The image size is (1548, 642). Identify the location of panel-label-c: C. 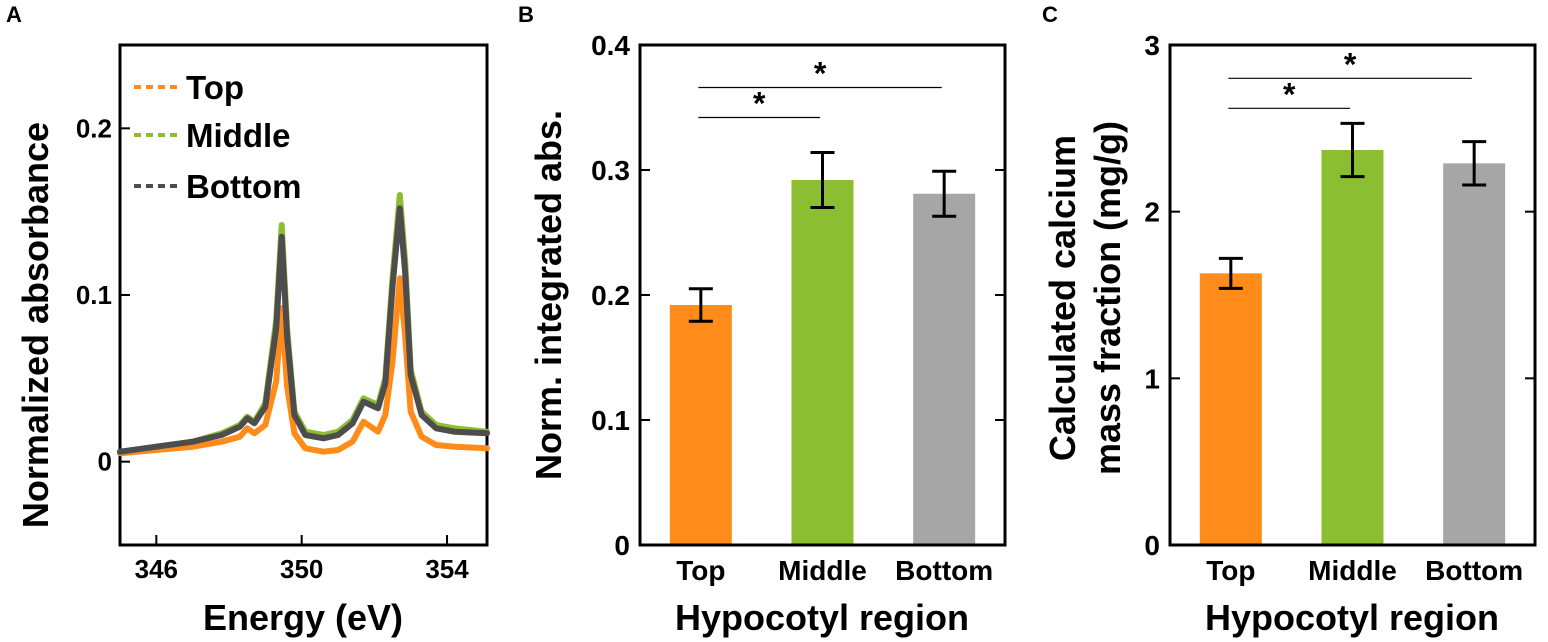
(1050, 14).